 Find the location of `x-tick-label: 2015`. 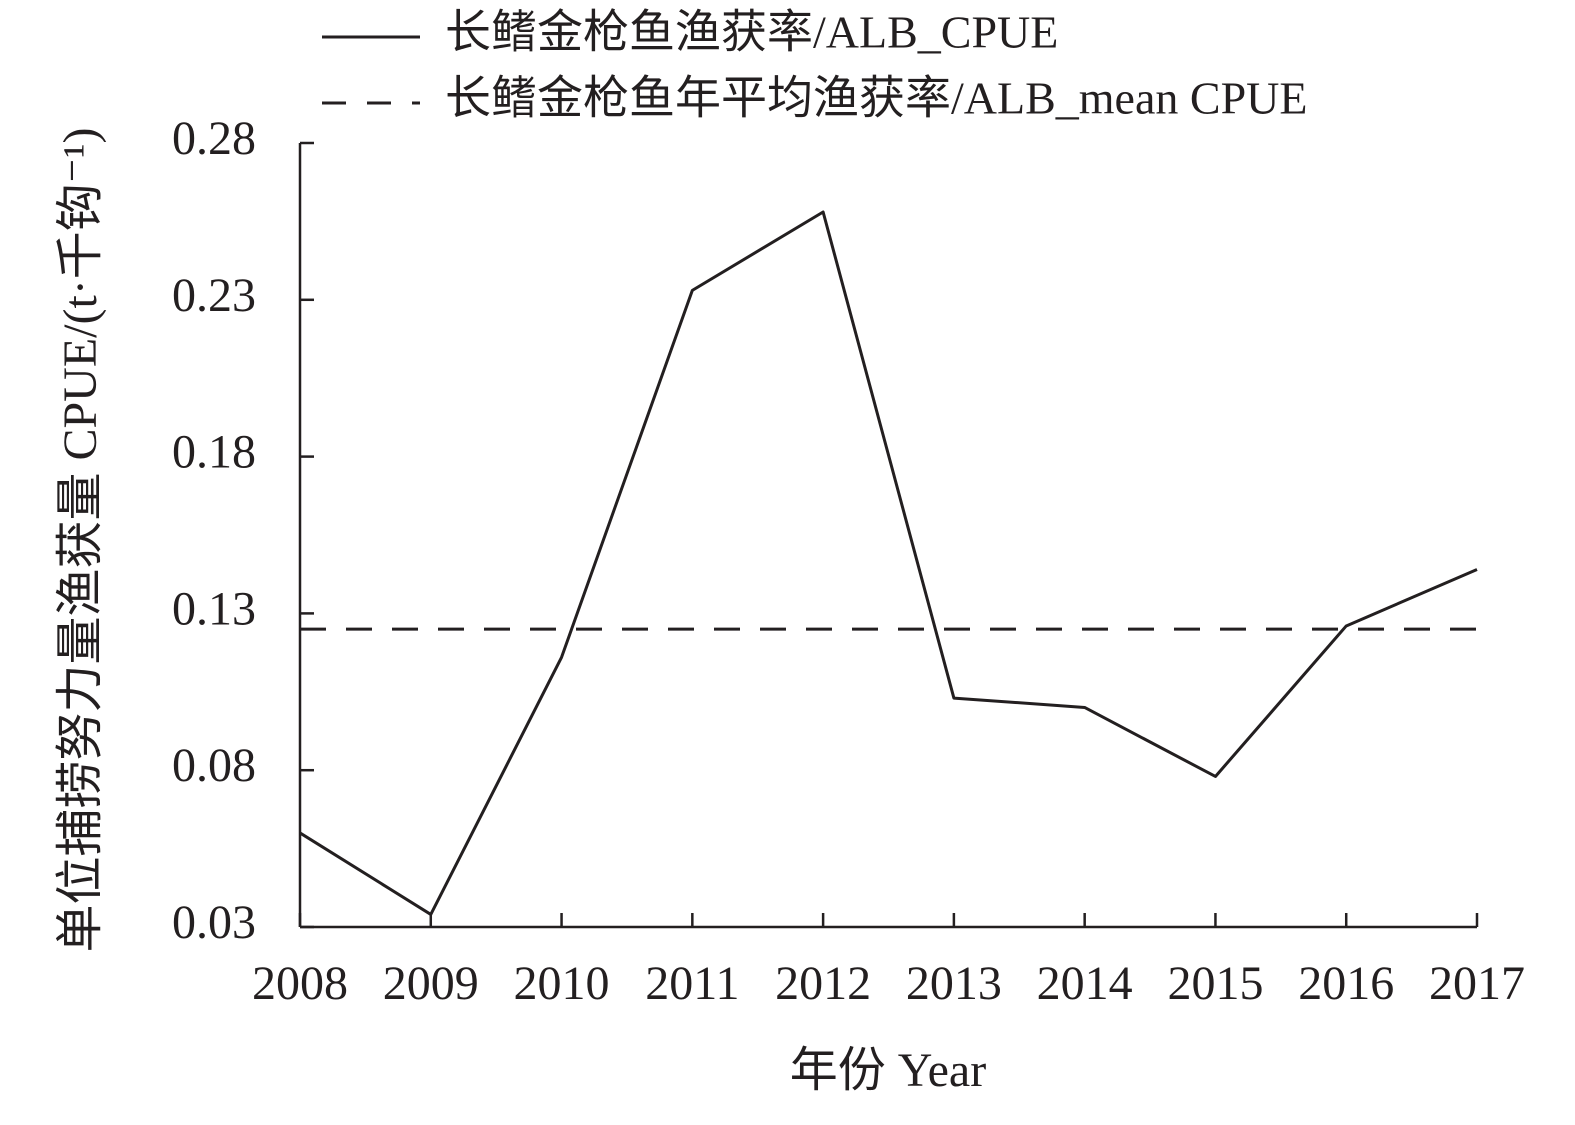

x-tick-label: 2015 is located at coordinates (1215, 983).